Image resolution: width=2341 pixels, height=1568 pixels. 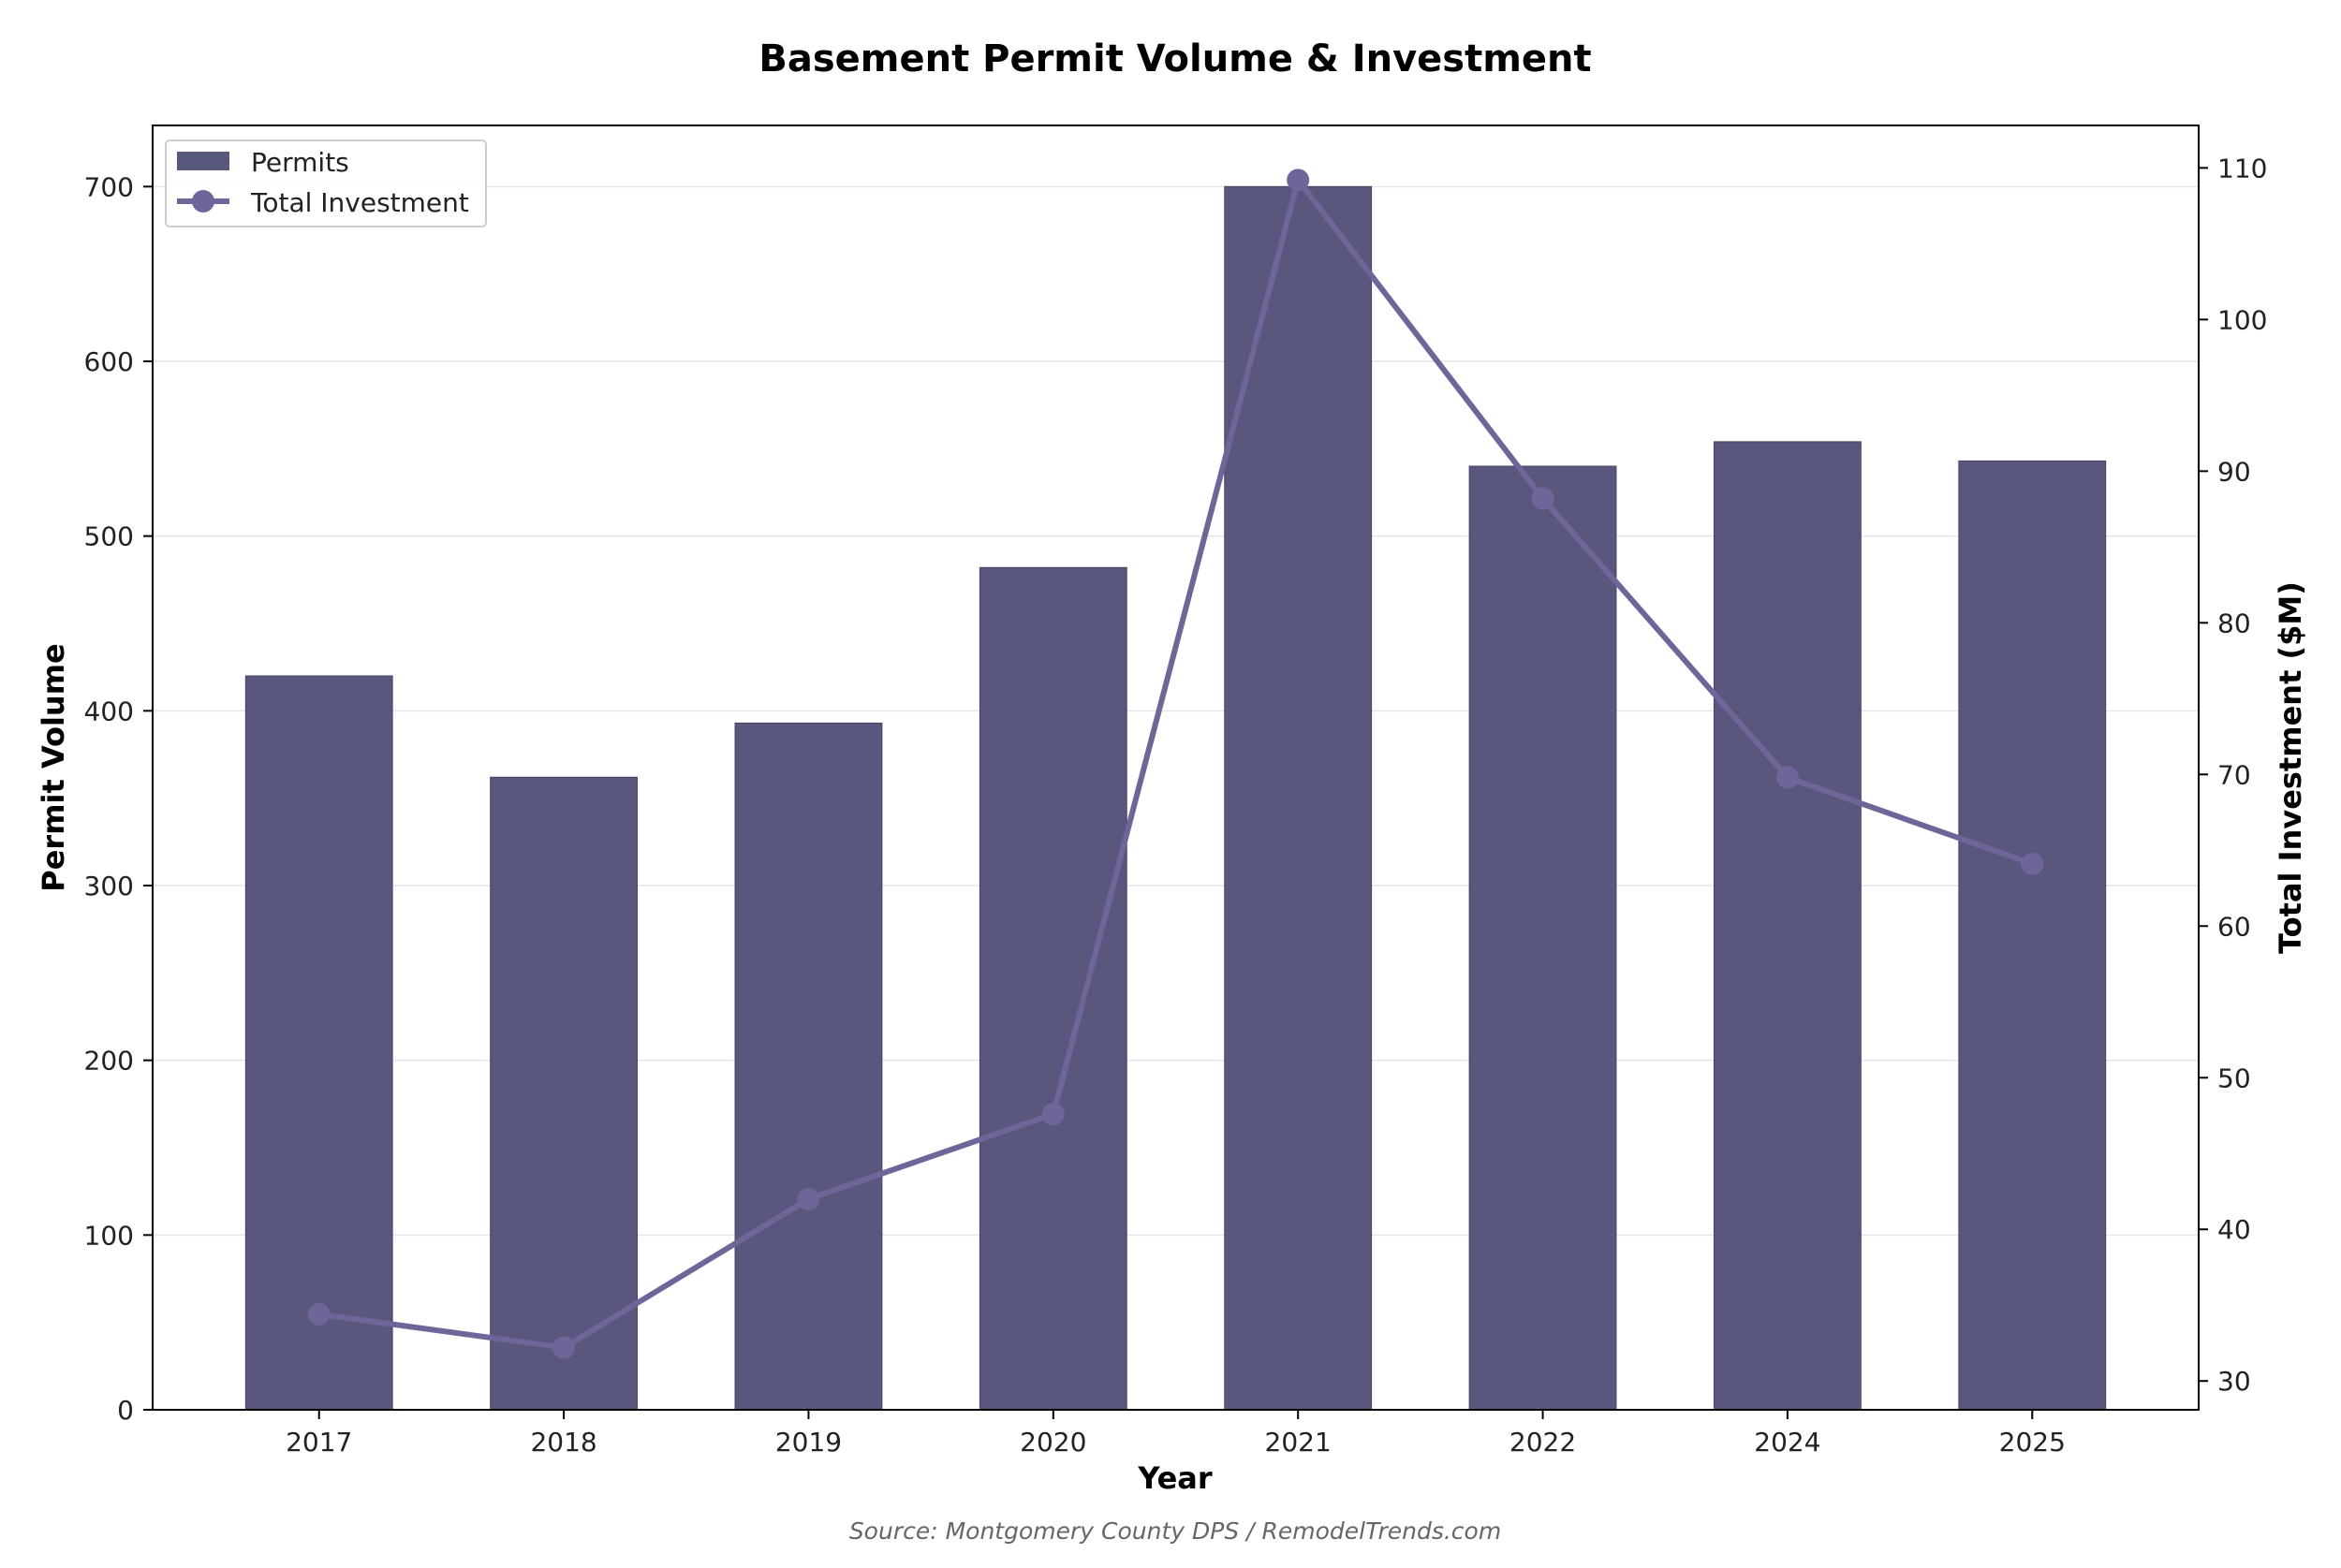 I want to click on bar-permits-2020, so click(x=1053, y=989).